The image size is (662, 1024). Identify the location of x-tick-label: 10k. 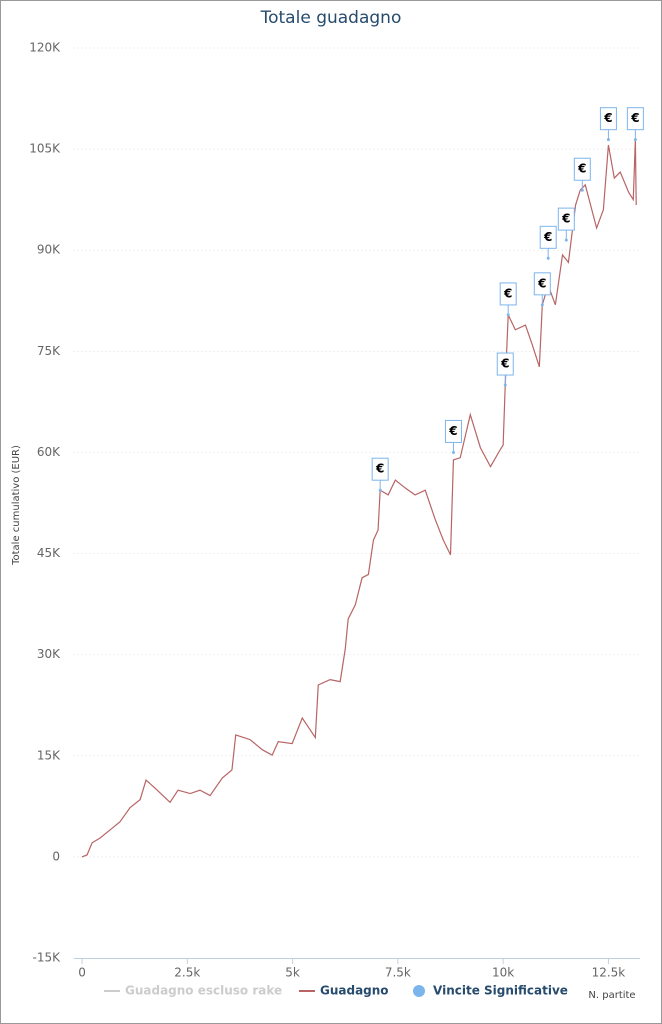
(503, 973).